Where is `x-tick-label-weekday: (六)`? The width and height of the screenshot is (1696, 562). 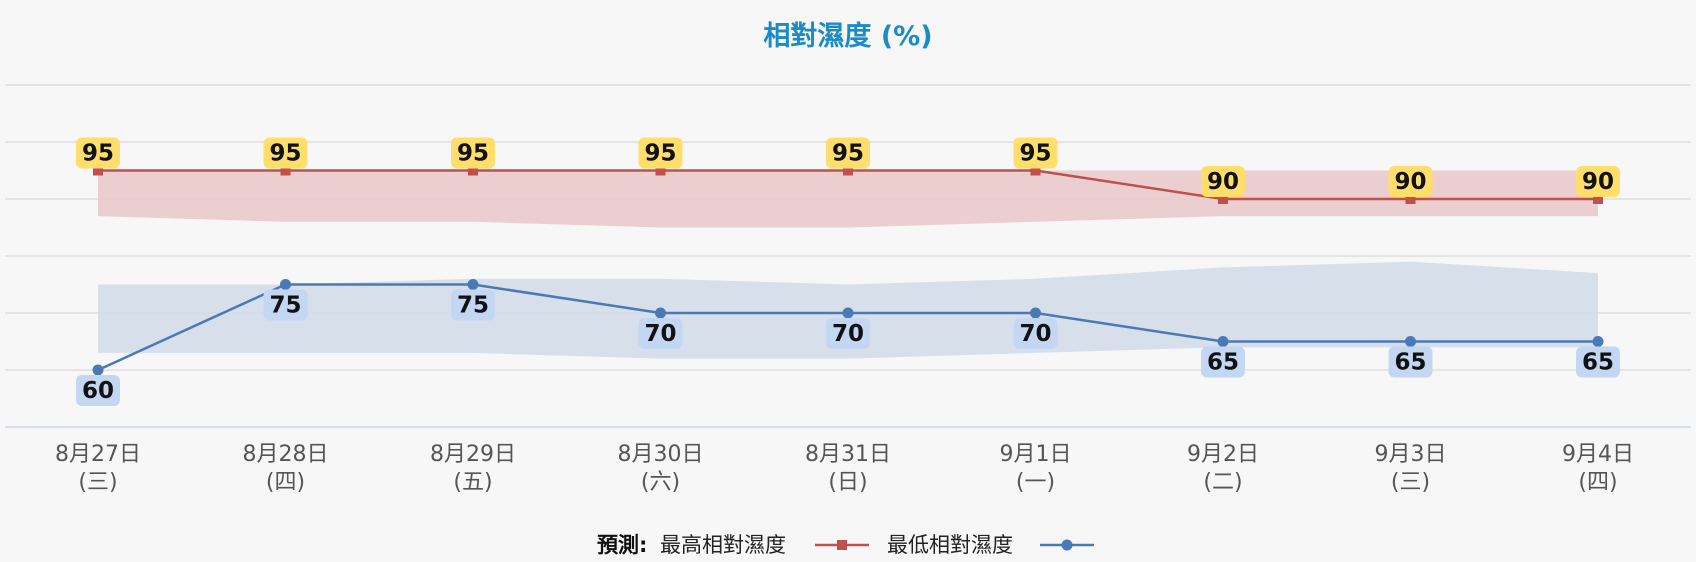
x-tick-label-weekday: (六) is located at coordinates (660, 482).